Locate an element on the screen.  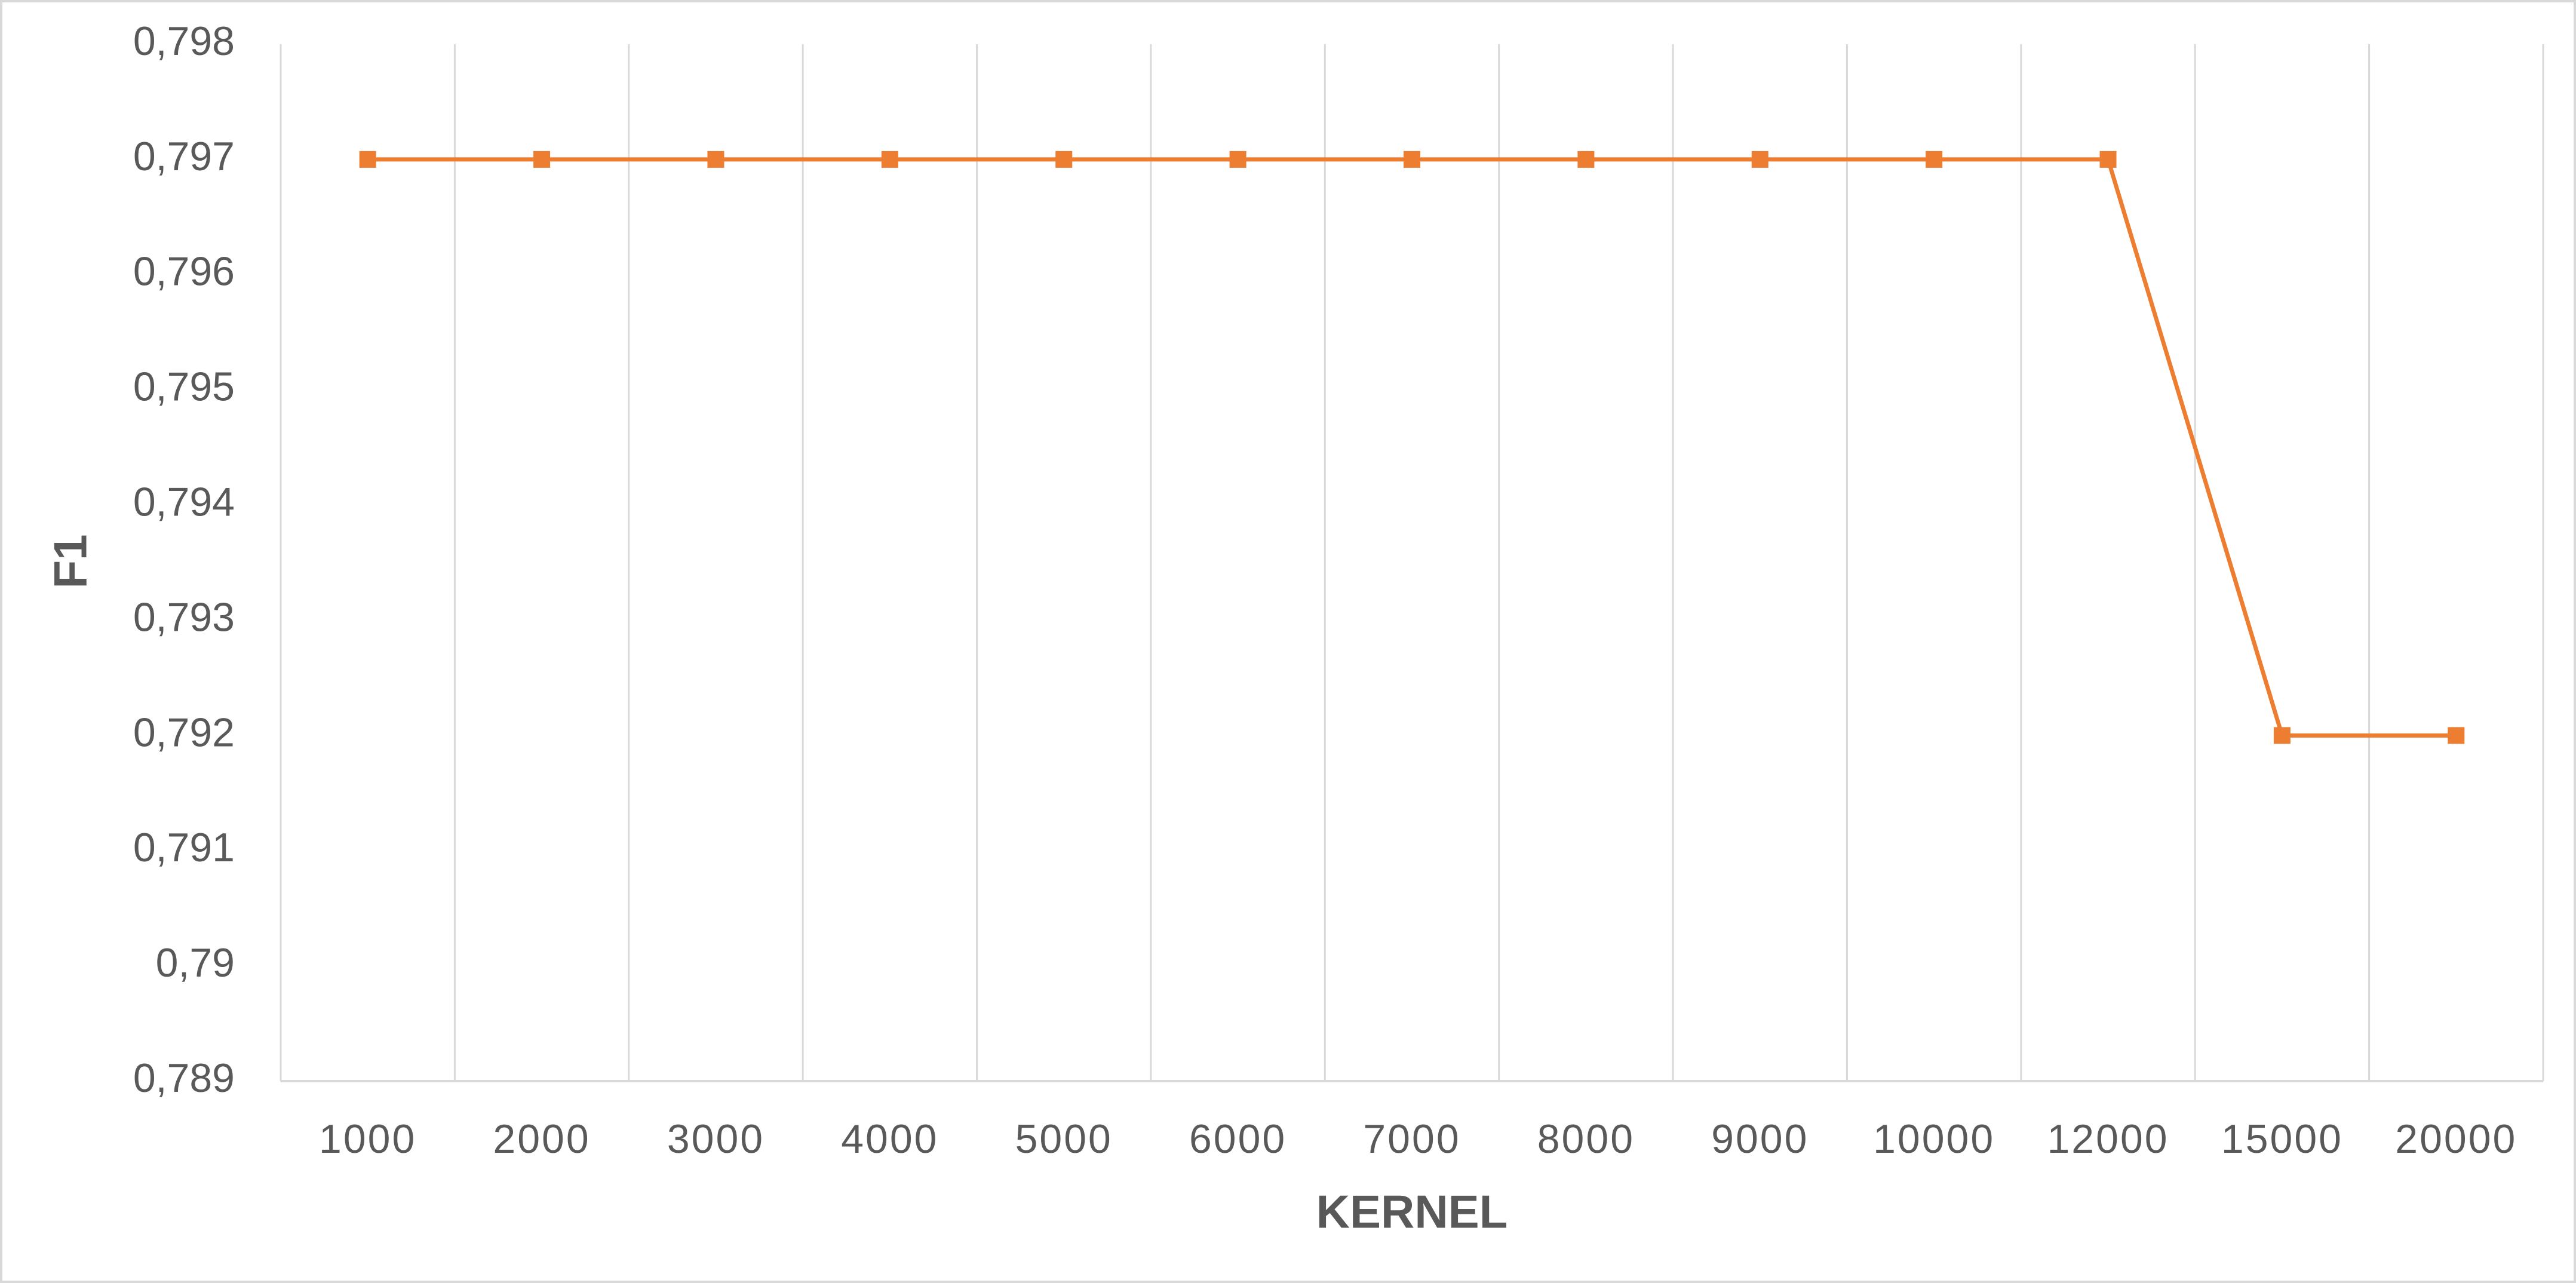
y-tick-label: 0,794 is located at coordinates (184, 503).